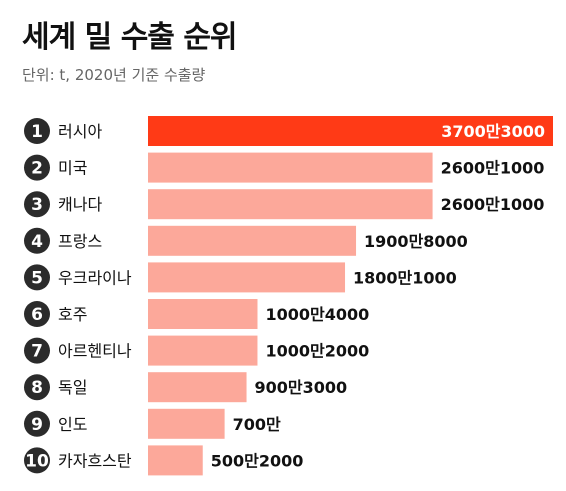 This screenshot has height=491, width=566. I want to click on value-label: 500만2000, so click(257, 460).